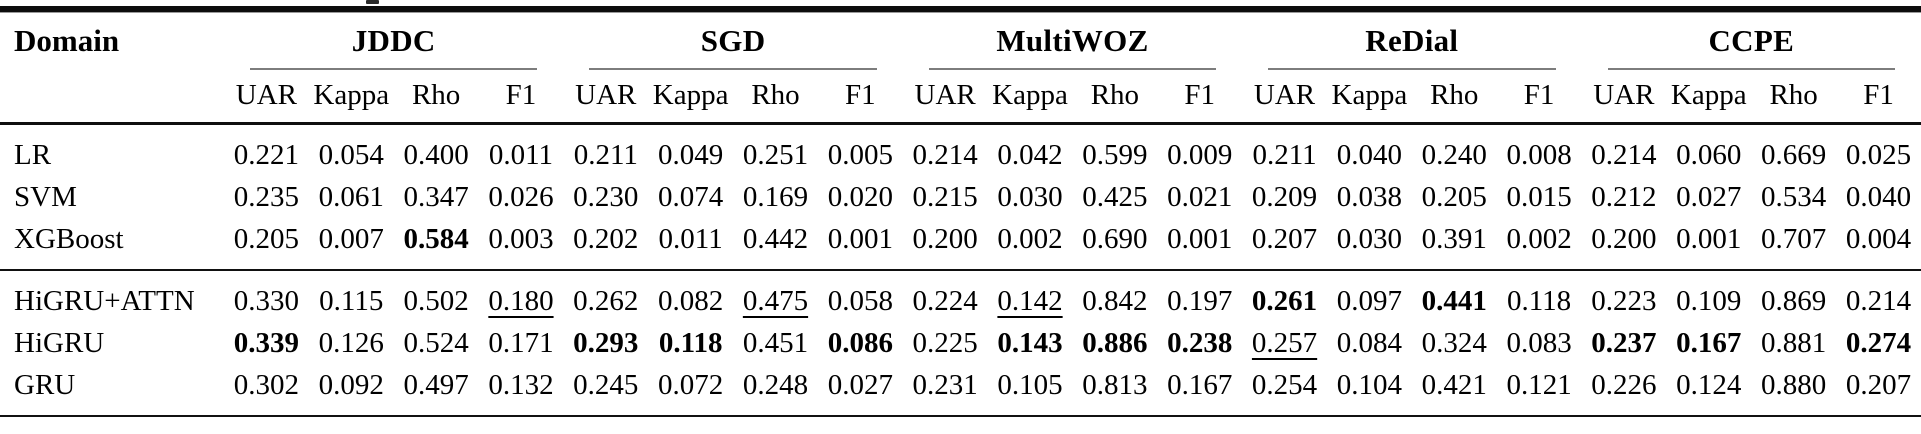 The height and width of the screenshot is (434, 1921). I want to click on metric-header-ccpe-uar: UAR, so click(1624, 97).